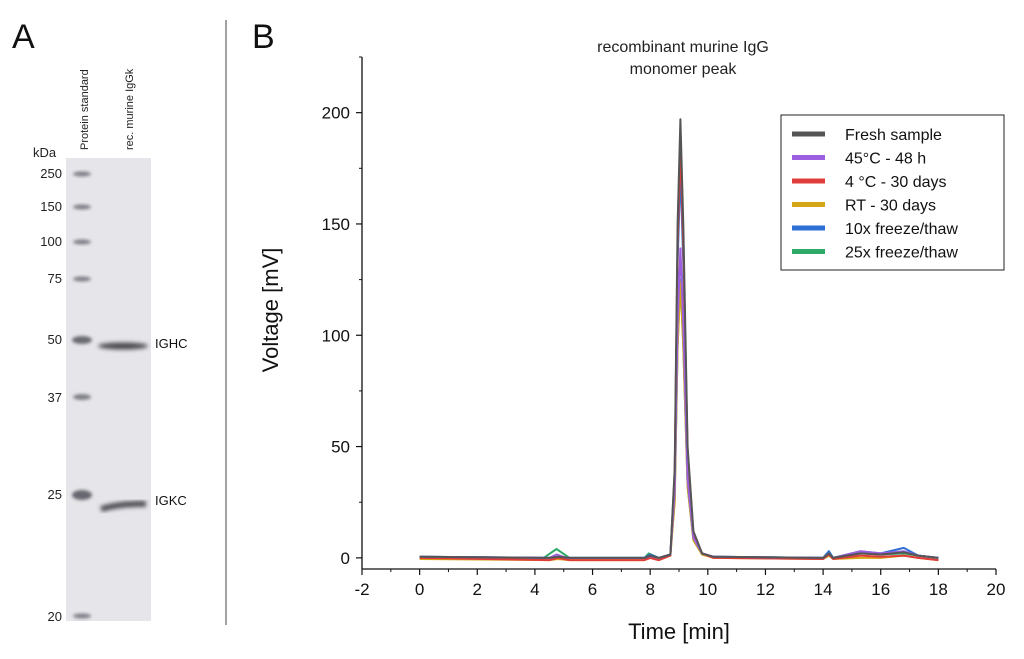  What do you see at coordinates (534, 589) in the screenshot?
I see `x-tick-label: 4` at bounding box center [534, 589].